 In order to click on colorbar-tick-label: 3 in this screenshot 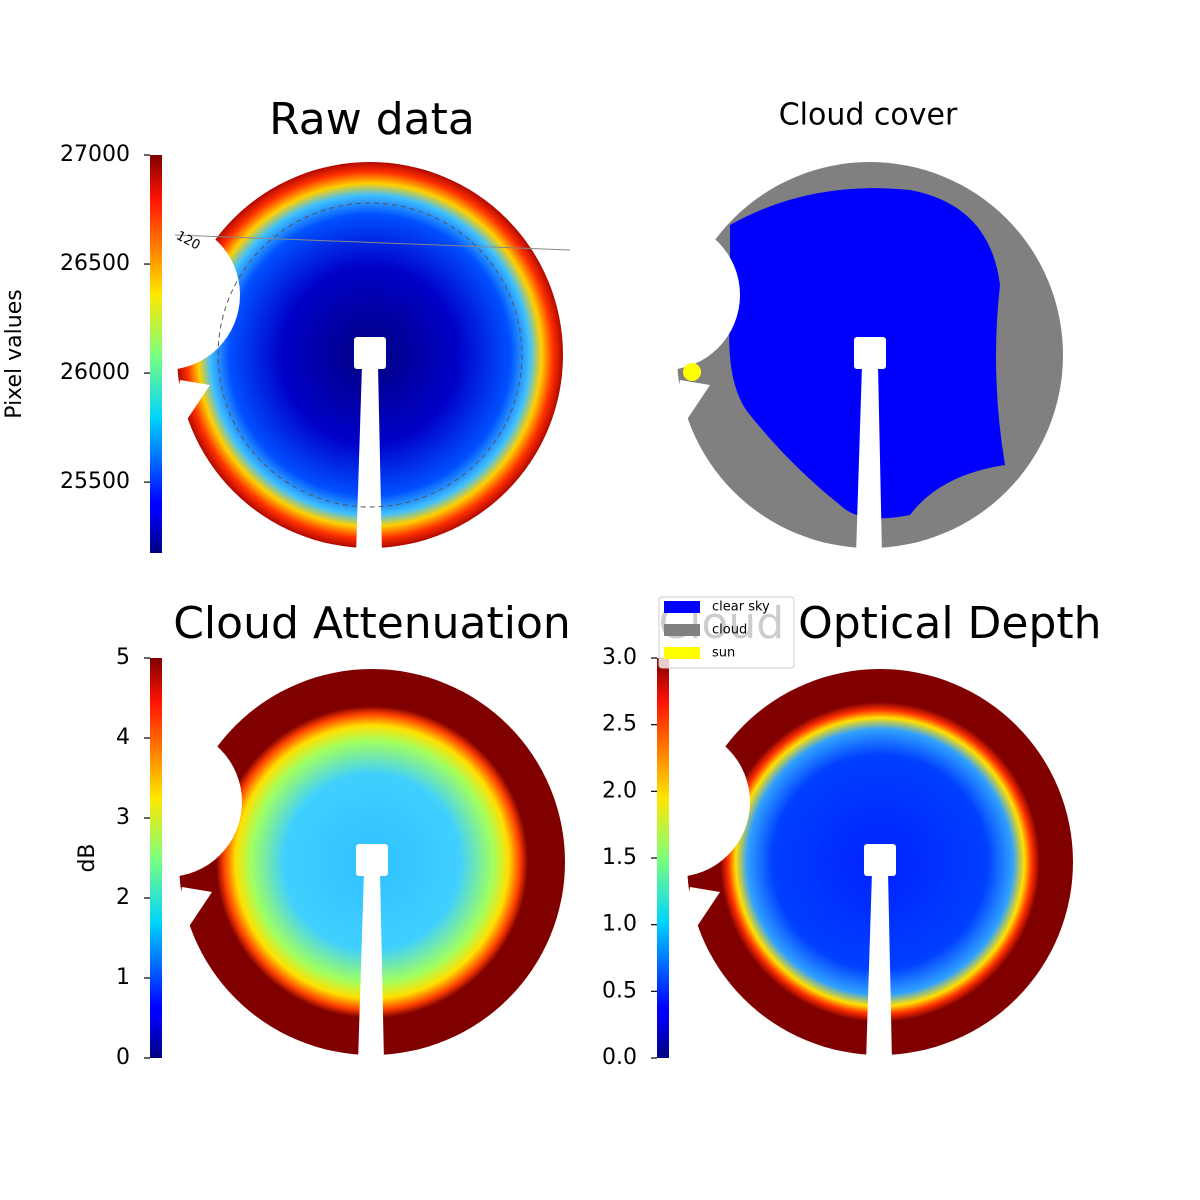, I will do `click(123, 817)`.